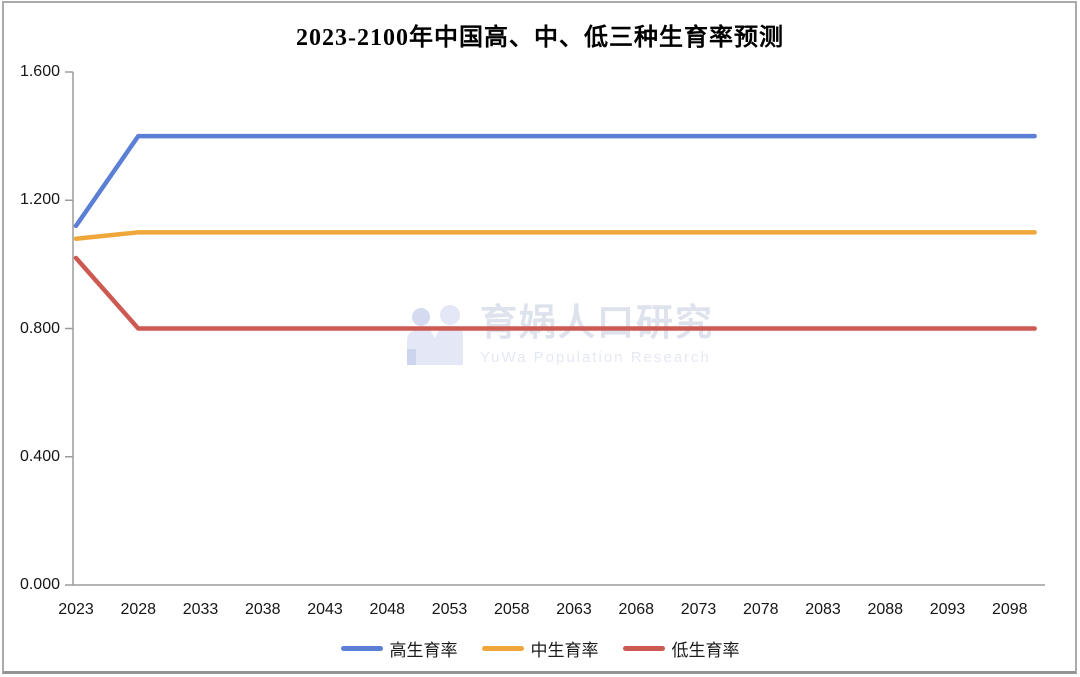 The height and width of the screenshot is (677, 1080). I want to click on x-axis-label: 2058, so click(511, 609).